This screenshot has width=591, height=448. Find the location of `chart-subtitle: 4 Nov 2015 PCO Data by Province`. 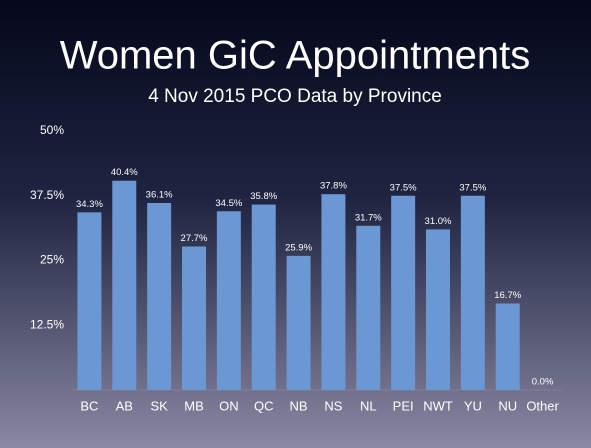

chart-subtitle: 4 Nov 2015 PCO Data by Province is located at coordinates (295, 96).